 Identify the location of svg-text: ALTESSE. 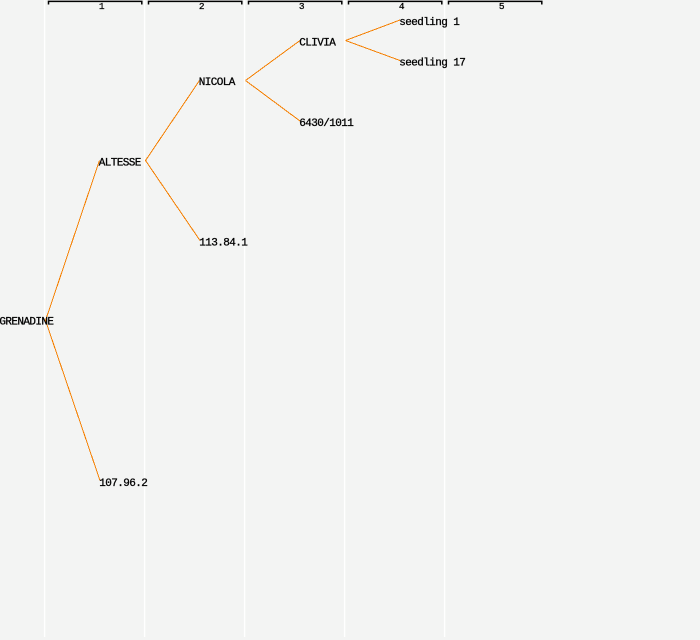
(120, 163).